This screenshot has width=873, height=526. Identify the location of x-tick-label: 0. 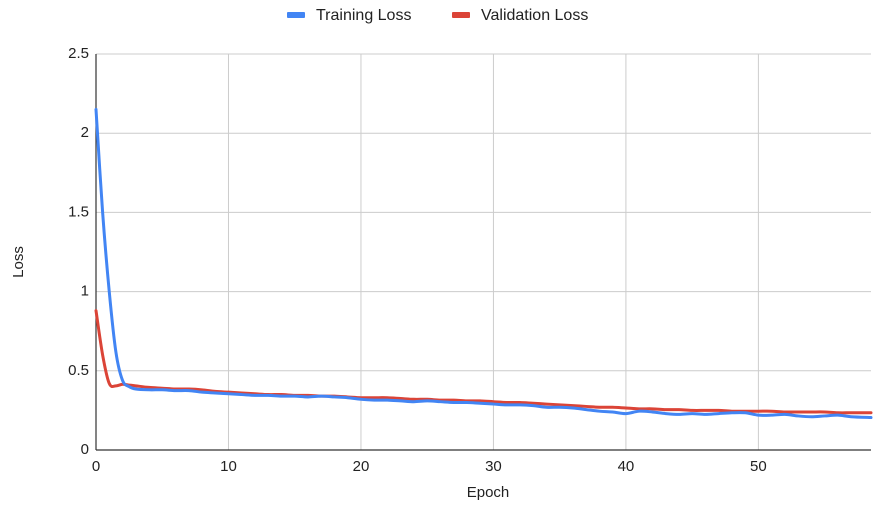
(96, 466).